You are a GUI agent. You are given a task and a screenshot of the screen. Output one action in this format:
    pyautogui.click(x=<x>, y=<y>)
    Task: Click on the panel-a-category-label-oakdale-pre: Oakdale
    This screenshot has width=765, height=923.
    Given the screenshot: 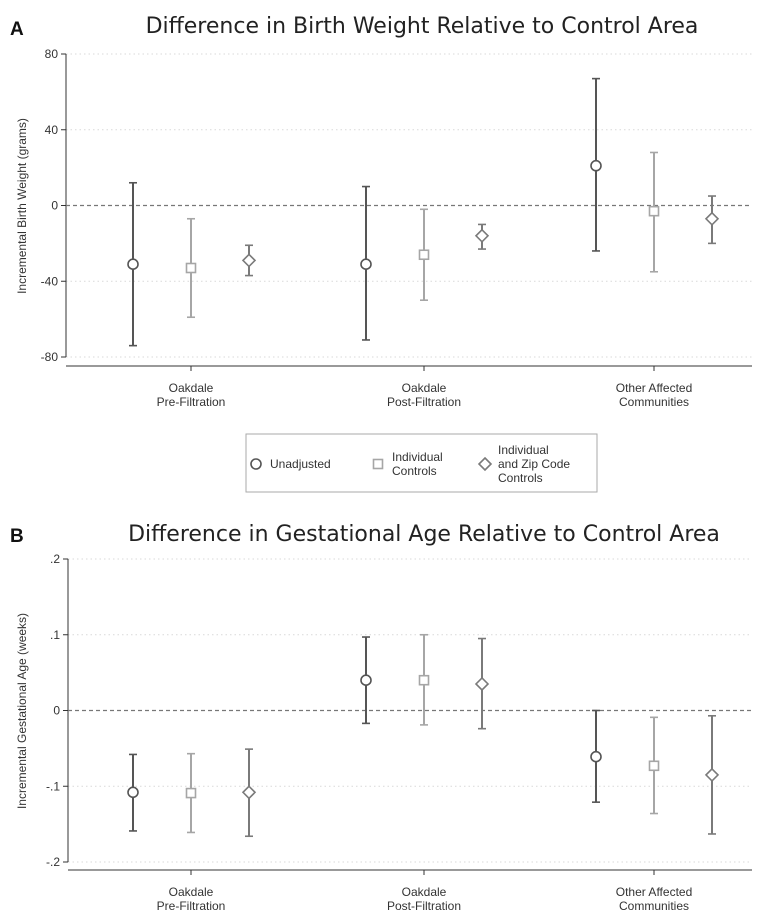 What is the action you would take?
    pyautogui.click(x=191, y=388)
    